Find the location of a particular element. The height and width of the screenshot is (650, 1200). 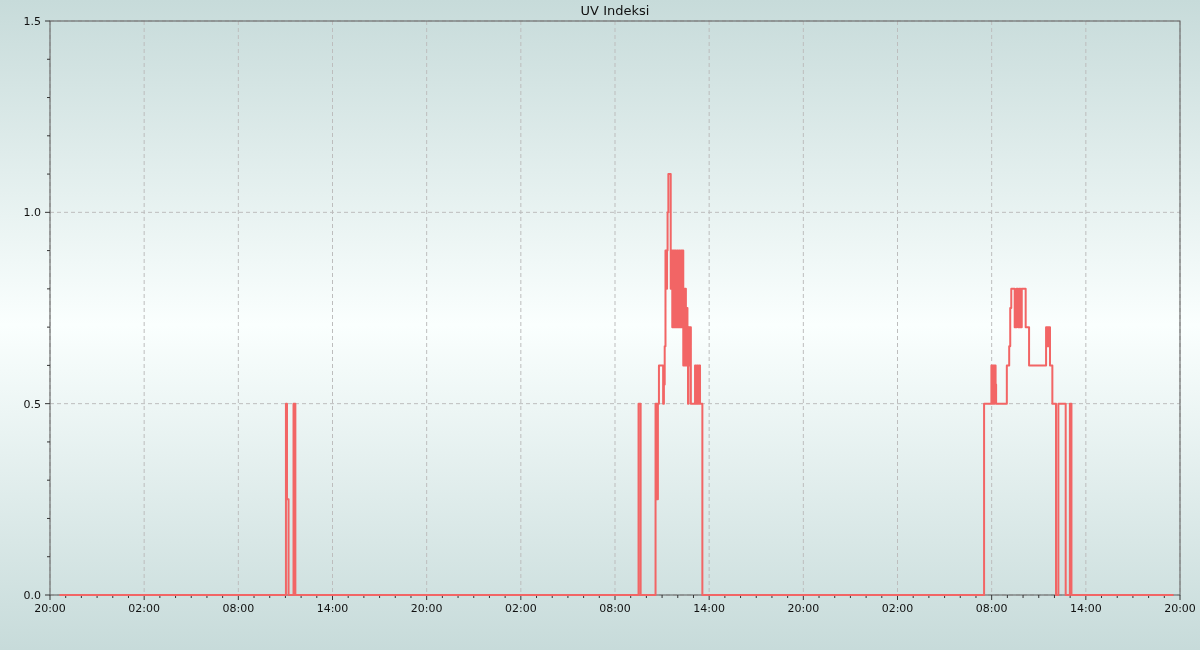

y-tick-label: 1.5 is located at coordinates (32, 21).